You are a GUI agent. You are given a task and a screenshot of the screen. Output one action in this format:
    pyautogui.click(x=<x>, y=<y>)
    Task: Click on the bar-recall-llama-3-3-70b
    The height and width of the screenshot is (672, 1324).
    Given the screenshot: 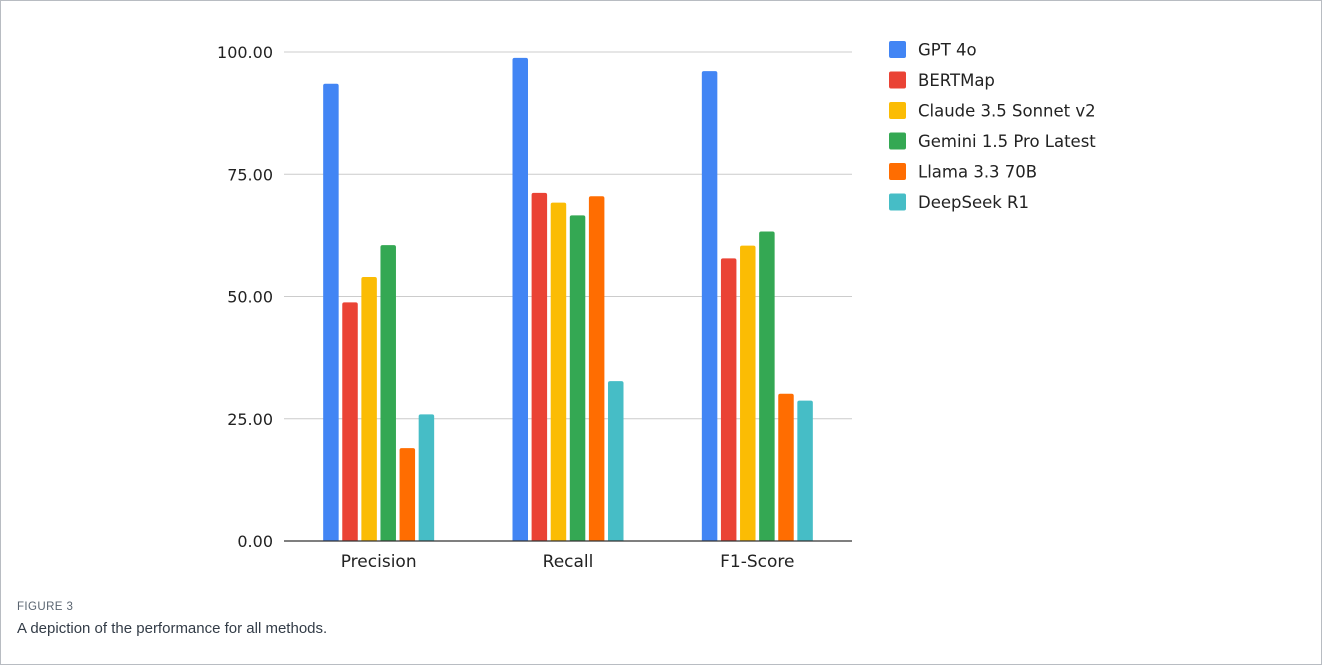 What is the action you would take?
    pyautogui.click(x=596, y=368)
    